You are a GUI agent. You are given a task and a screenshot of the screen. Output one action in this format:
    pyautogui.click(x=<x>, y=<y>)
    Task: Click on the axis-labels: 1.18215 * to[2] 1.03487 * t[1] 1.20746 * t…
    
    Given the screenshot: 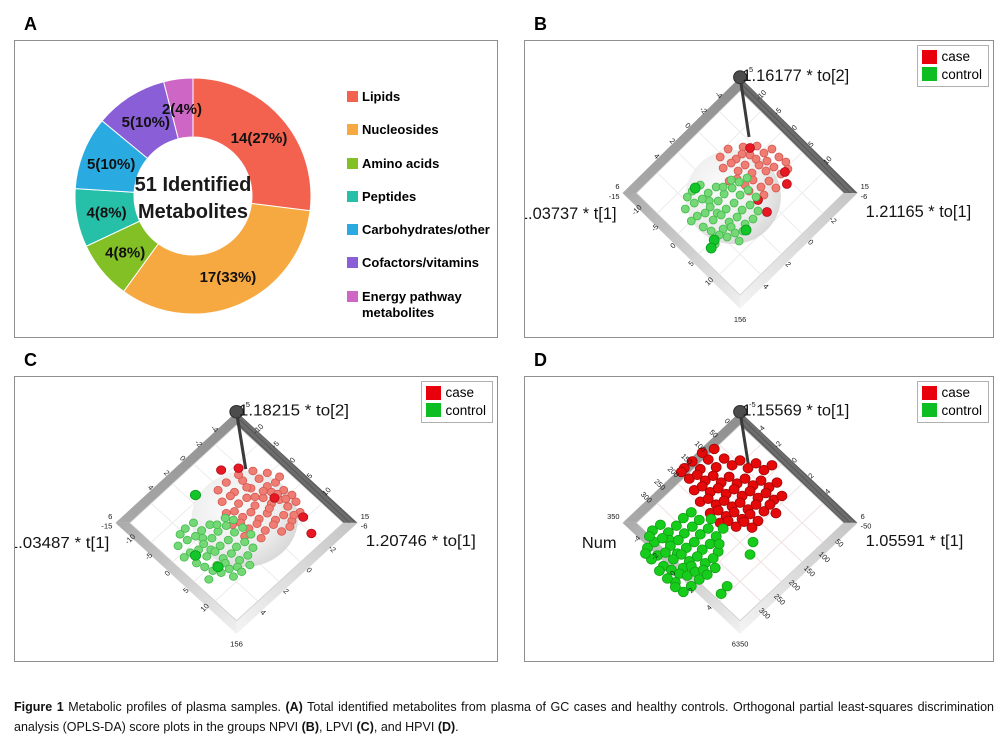 What is the action you would take?
    pyautogui.click(x=245, y=477)
    